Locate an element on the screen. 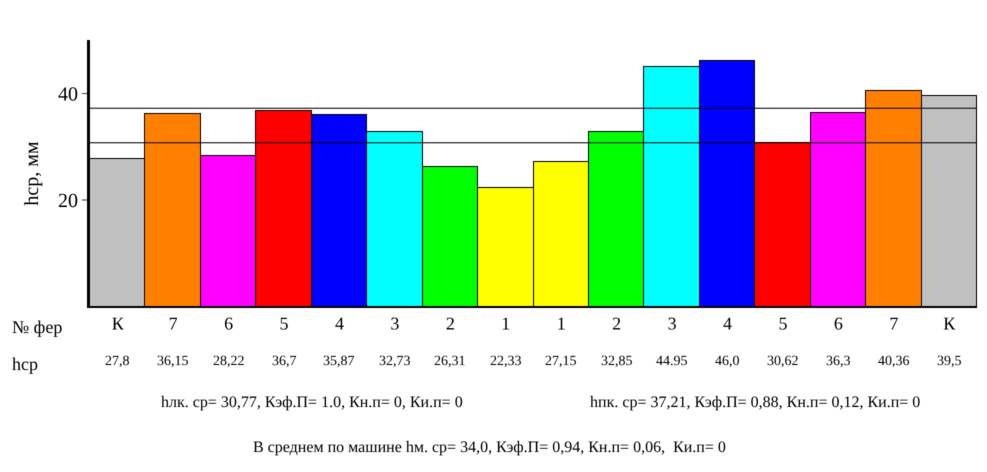 This screenshot has width=987, height=472. text: В среднем по машине hм. ср= 34,0, Кэф.П= 0,94, Кн.п= 0,06, Ки.п= 0 is located at coordinates (489, 447).